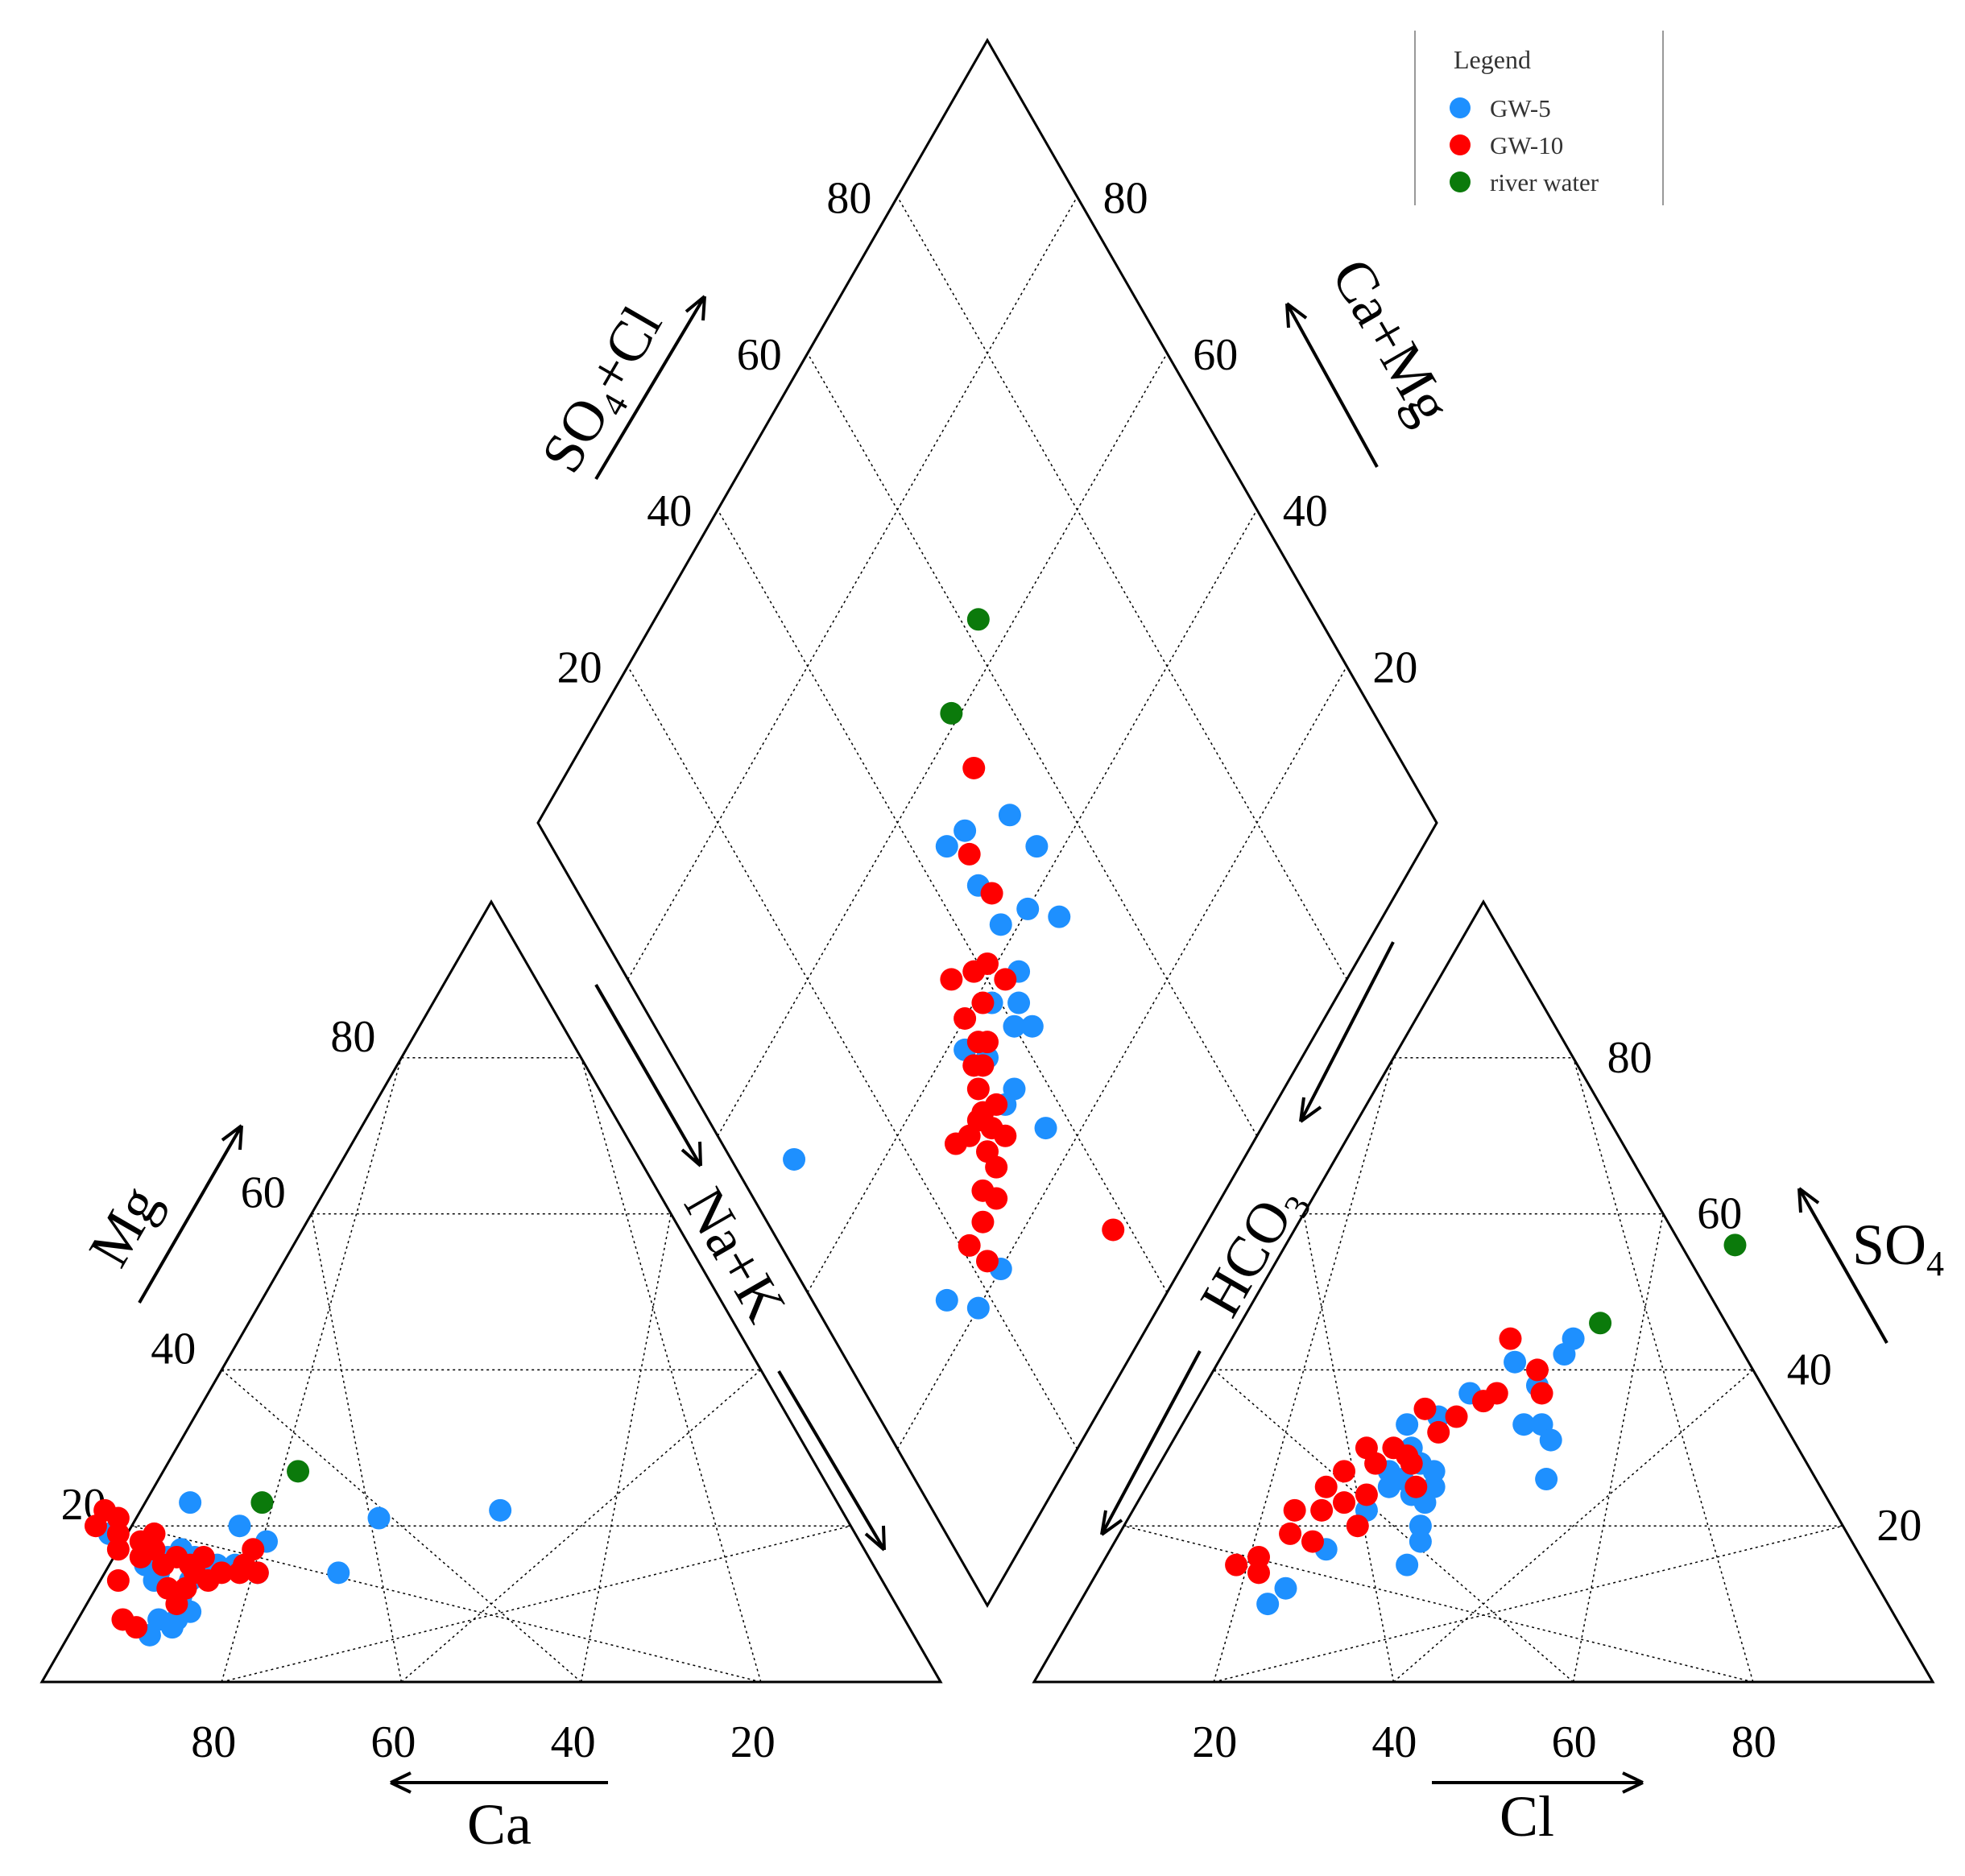 The height and width of the screenshot is (1876, 1965). I want to click on diamond-right-tick-80: 80, so click(1125, 198).